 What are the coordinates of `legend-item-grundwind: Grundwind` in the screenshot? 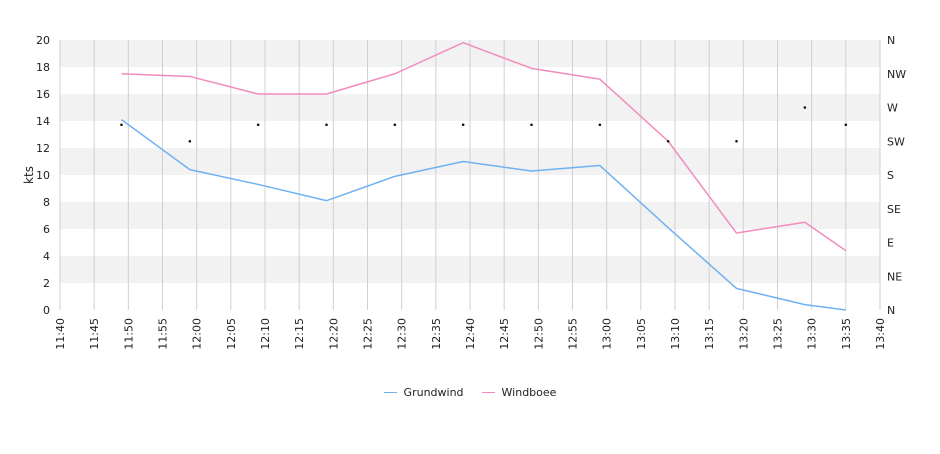 It's located at (423, 392).